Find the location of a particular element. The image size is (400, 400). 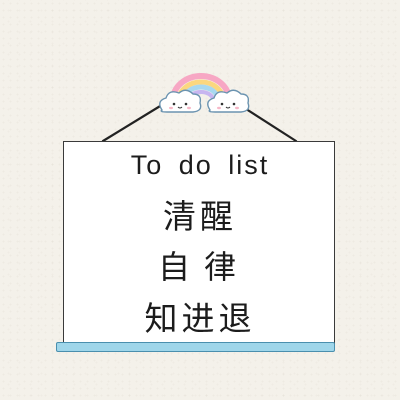

left-string is located at coordinates (136, 120).